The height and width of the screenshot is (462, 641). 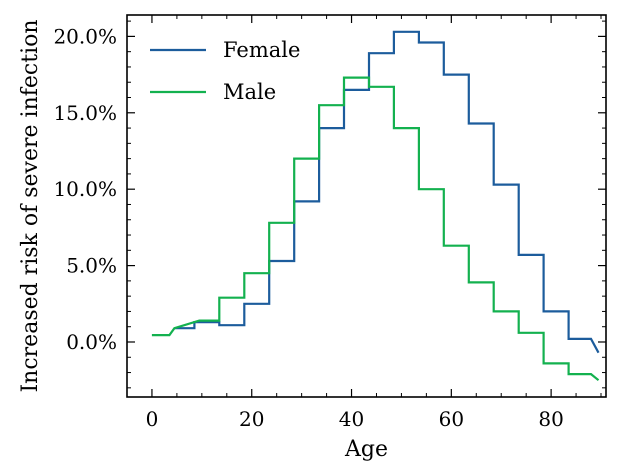 What do you see at coordinates (251, 419) in the screenshot?
I see `x-tick-label: 20` at bounding box center [251, 419].